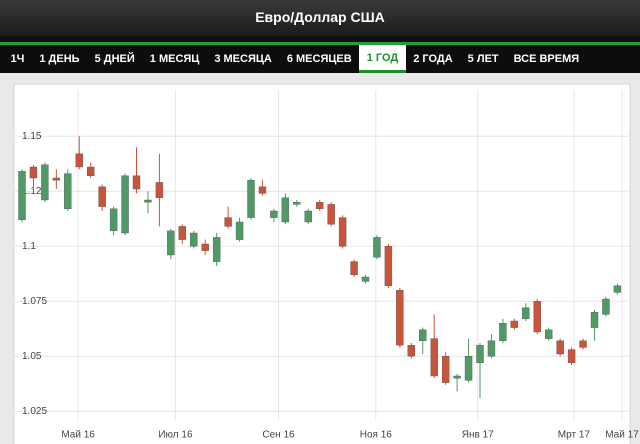  I want to click on tab: 1 МЕСЯЦ, so click(174, 59).